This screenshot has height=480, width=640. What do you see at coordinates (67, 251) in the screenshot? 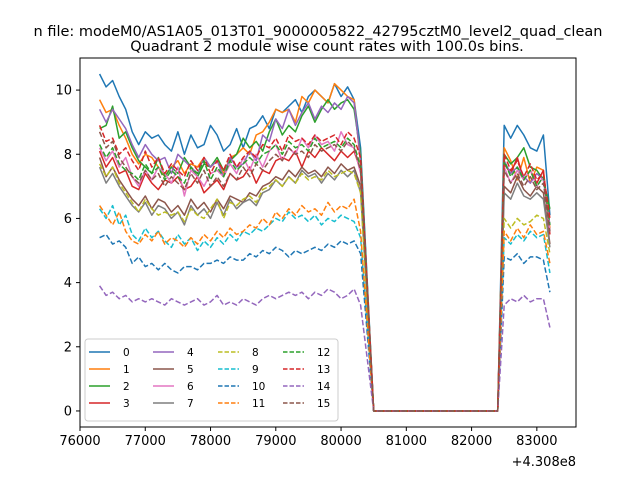
I see `y-axis-ticks: 0 2 4 6 8 10` at bounding box center [67, 251].